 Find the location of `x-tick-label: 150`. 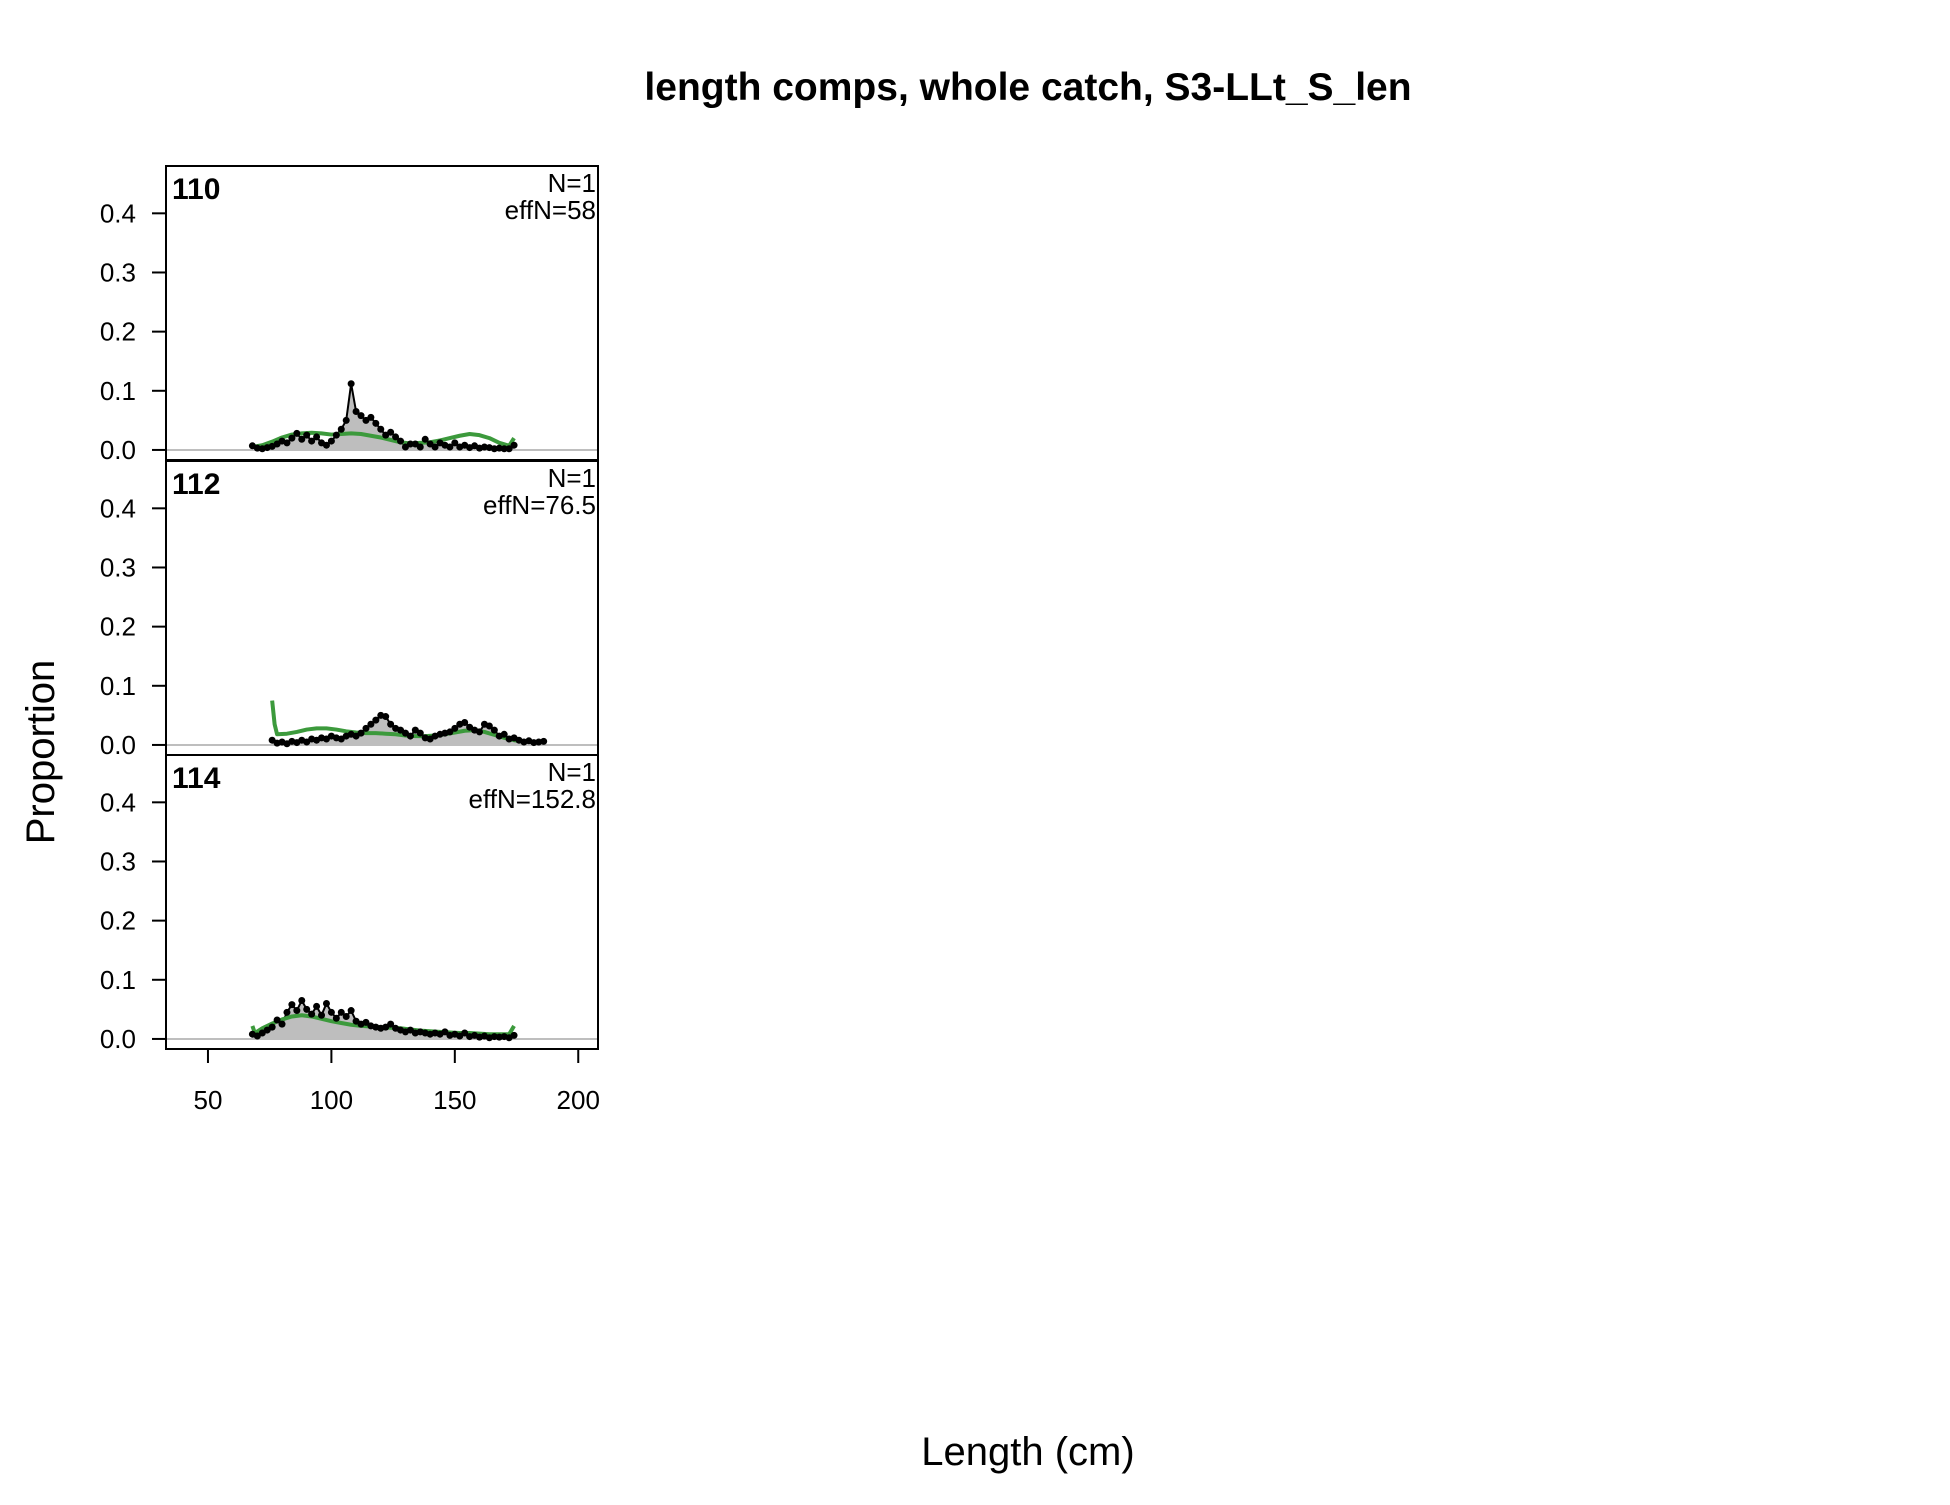

x-tick-label: 150 is located at coordinates (454, 1100).